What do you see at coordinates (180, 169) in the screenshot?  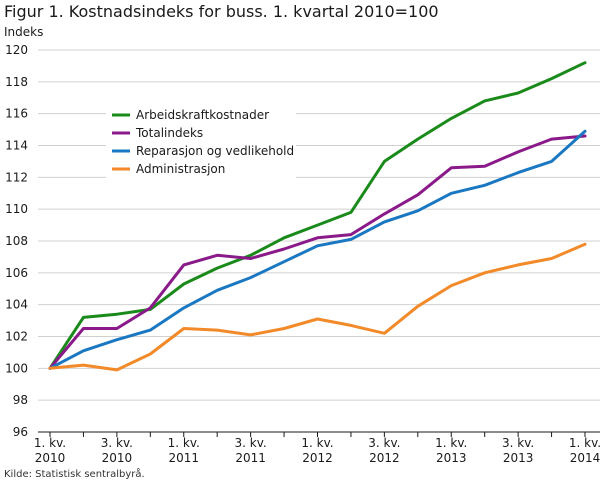 I see `legend-label: Administrasjon` at bounding box center [180, 169].